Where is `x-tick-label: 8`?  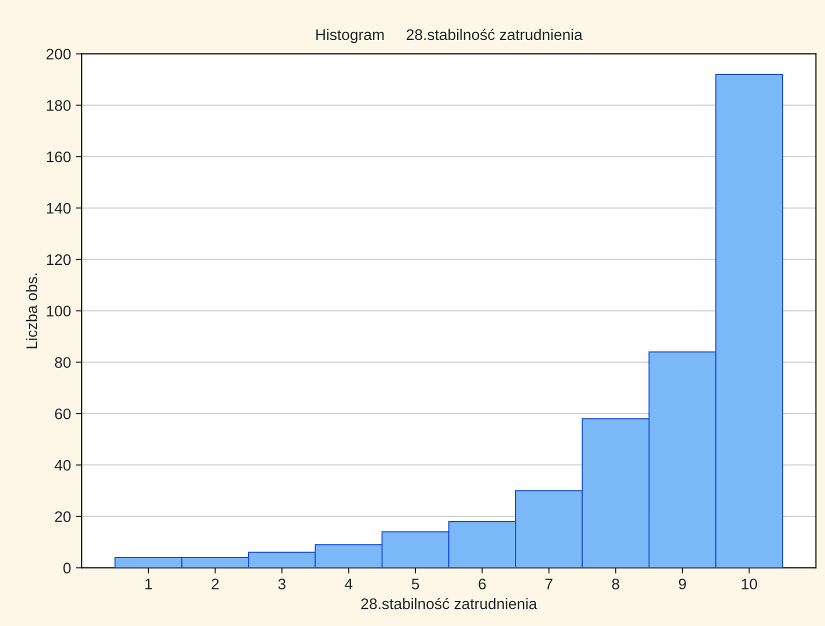 x-tick-label: 8 is located at coordinates (616, 584).